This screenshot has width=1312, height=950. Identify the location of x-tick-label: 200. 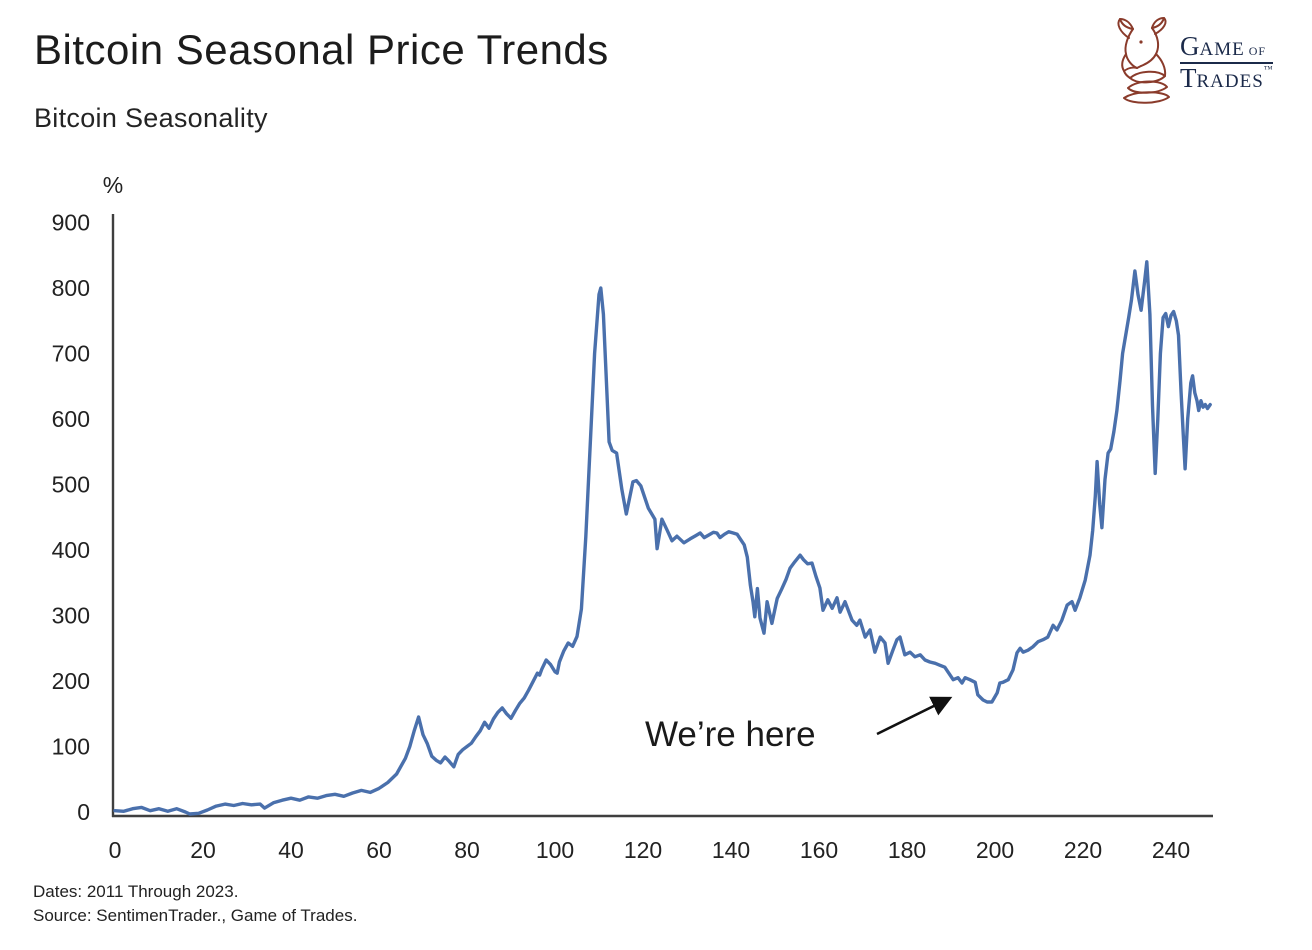
(995, 850).